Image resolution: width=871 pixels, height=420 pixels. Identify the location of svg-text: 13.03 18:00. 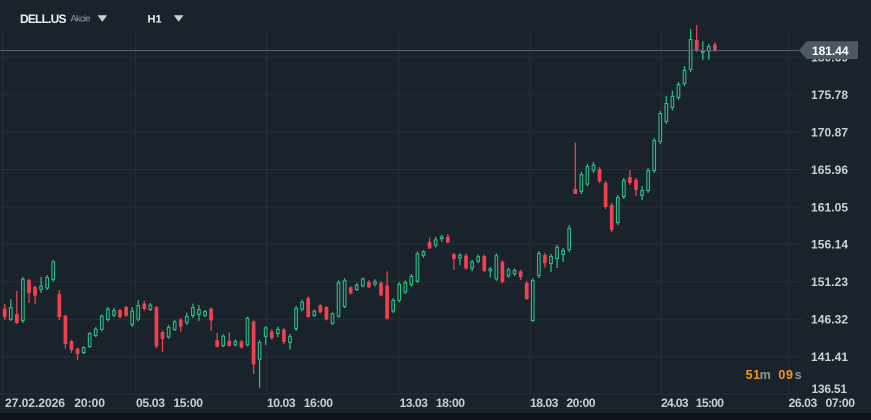
(433, 403).